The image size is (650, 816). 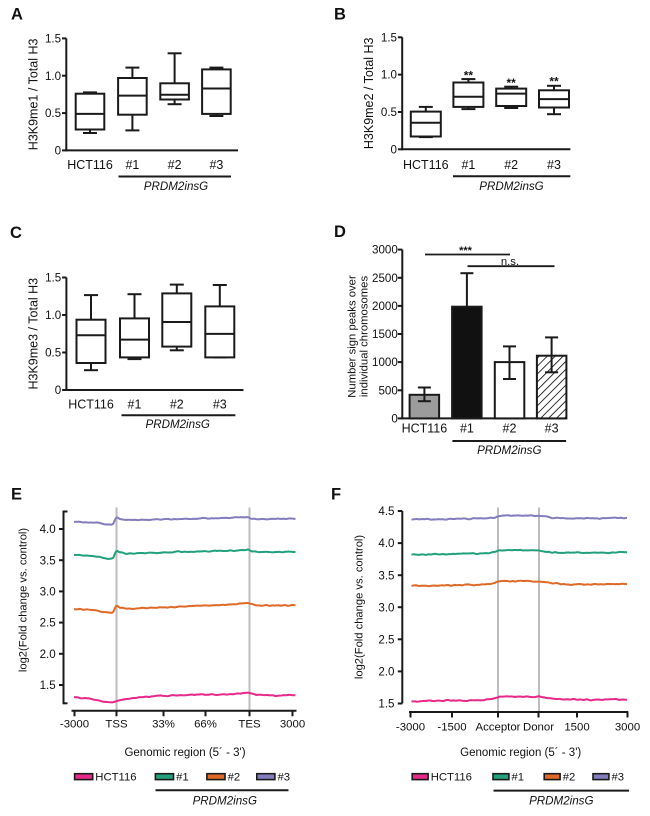 What do you see at coordinates (385, 278) in the screenshot?
I see `svg-text: 2500` at bounding box center [385, 278].